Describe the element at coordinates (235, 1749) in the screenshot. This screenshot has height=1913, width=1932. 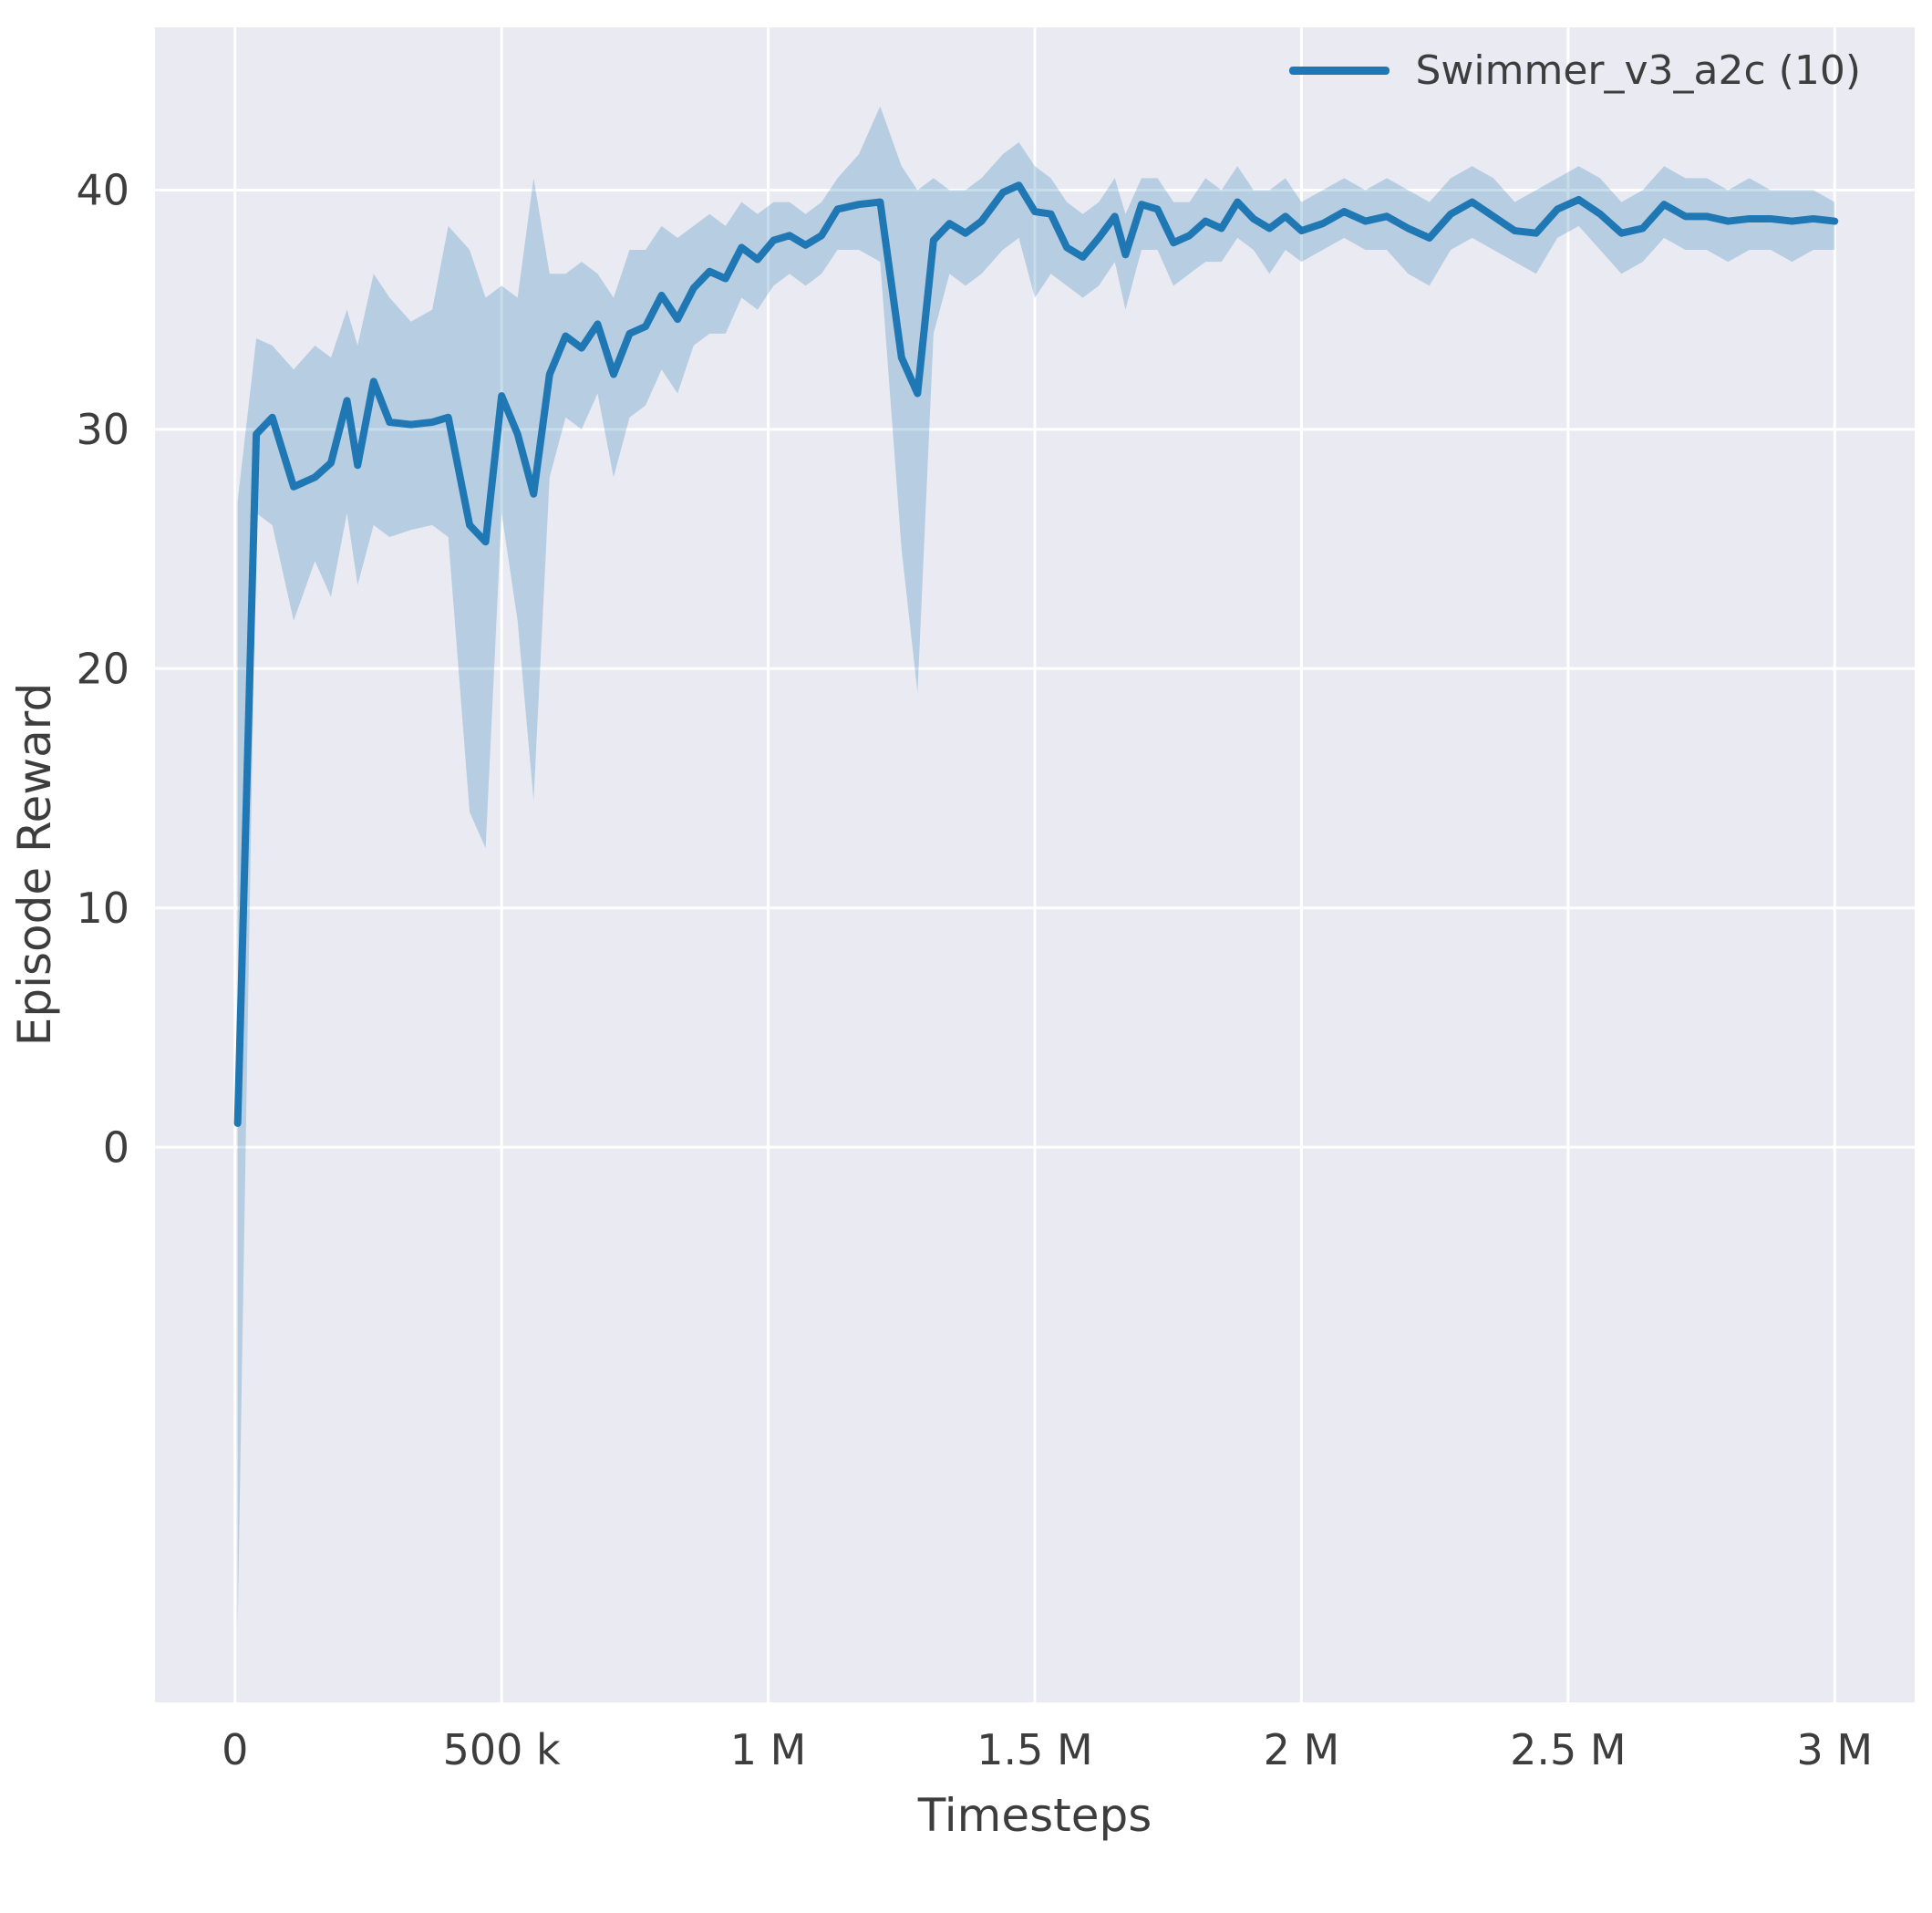
I see `x-tick-label: 0` at that location.